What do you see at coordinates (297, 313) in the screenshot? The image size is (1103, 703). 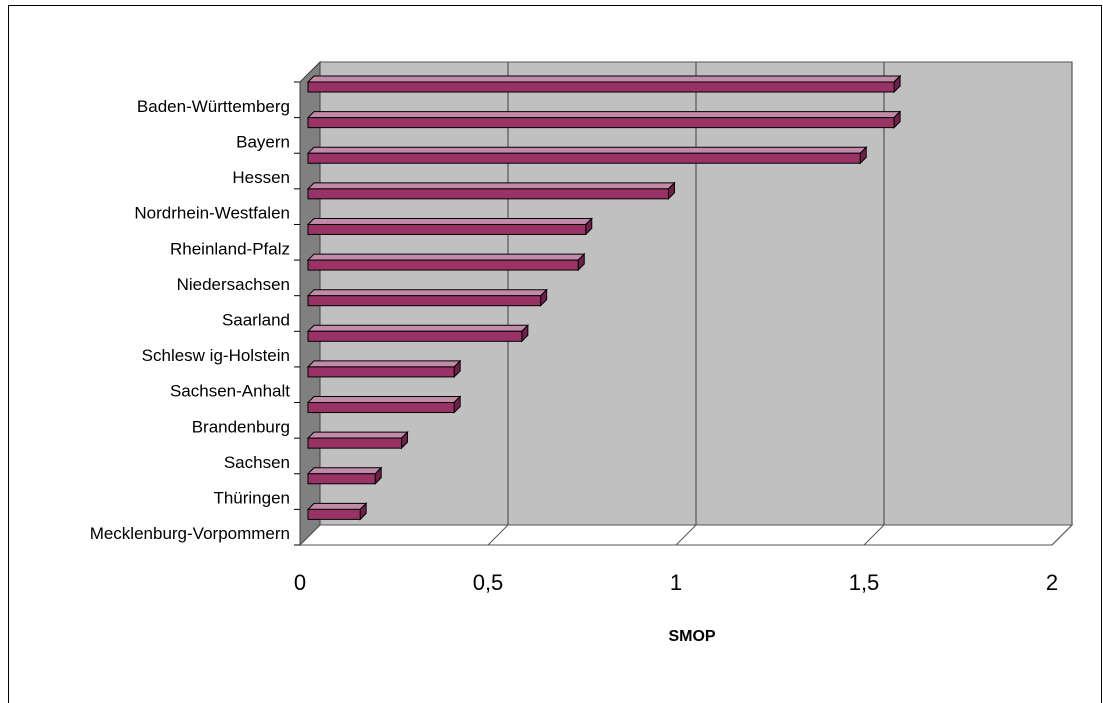 I see `y-tick-marks` at bounding box center [297, 313].